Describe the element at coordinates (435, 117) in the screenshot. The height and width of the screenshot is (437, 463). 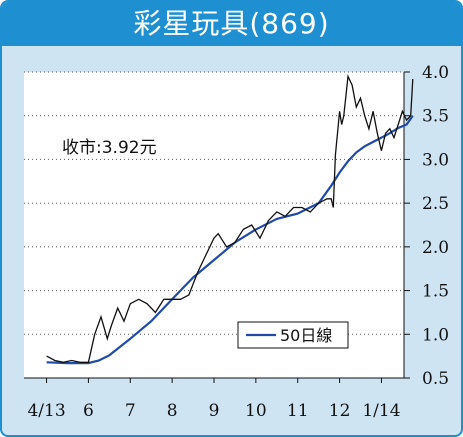
I see `y-tick-label: 3.5` at that location.